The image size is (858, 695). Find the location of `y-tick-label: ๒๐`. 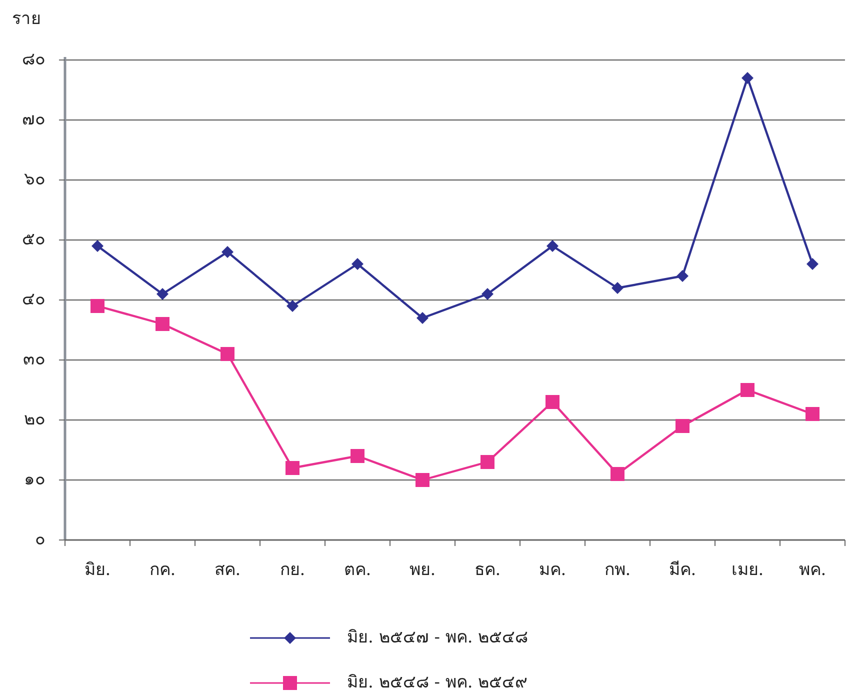

y-tick-label: ๒๐ is located at coordinates (34, 419).